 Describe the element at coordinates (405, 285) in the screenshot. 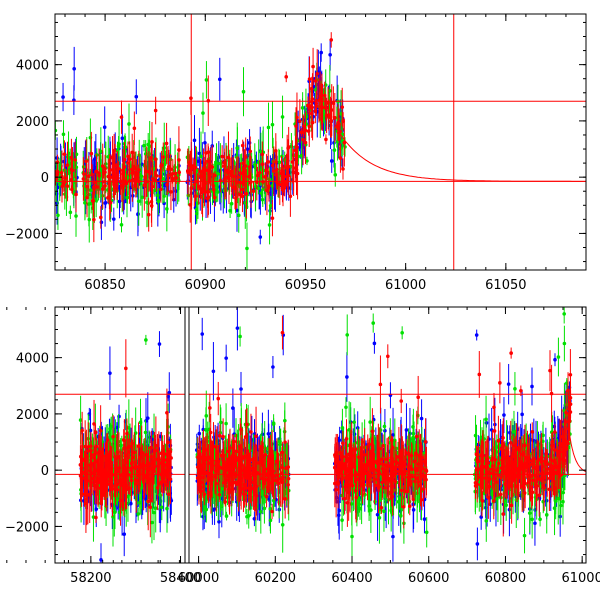

I see `top-x-tick-label: 61000` at that location.